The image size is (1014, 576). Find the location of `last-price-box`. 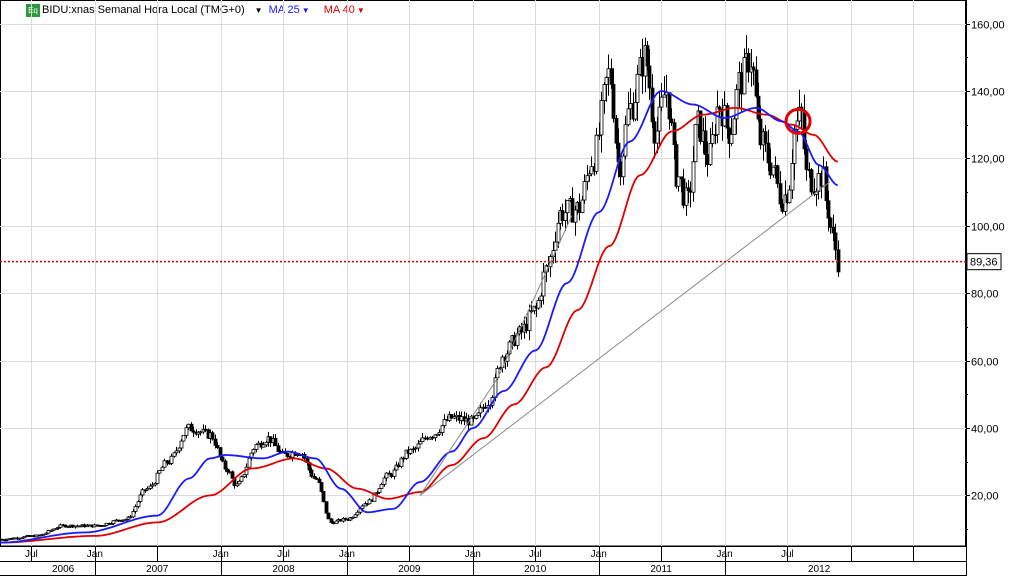

last-price-box is located at coordinates (984, 262).